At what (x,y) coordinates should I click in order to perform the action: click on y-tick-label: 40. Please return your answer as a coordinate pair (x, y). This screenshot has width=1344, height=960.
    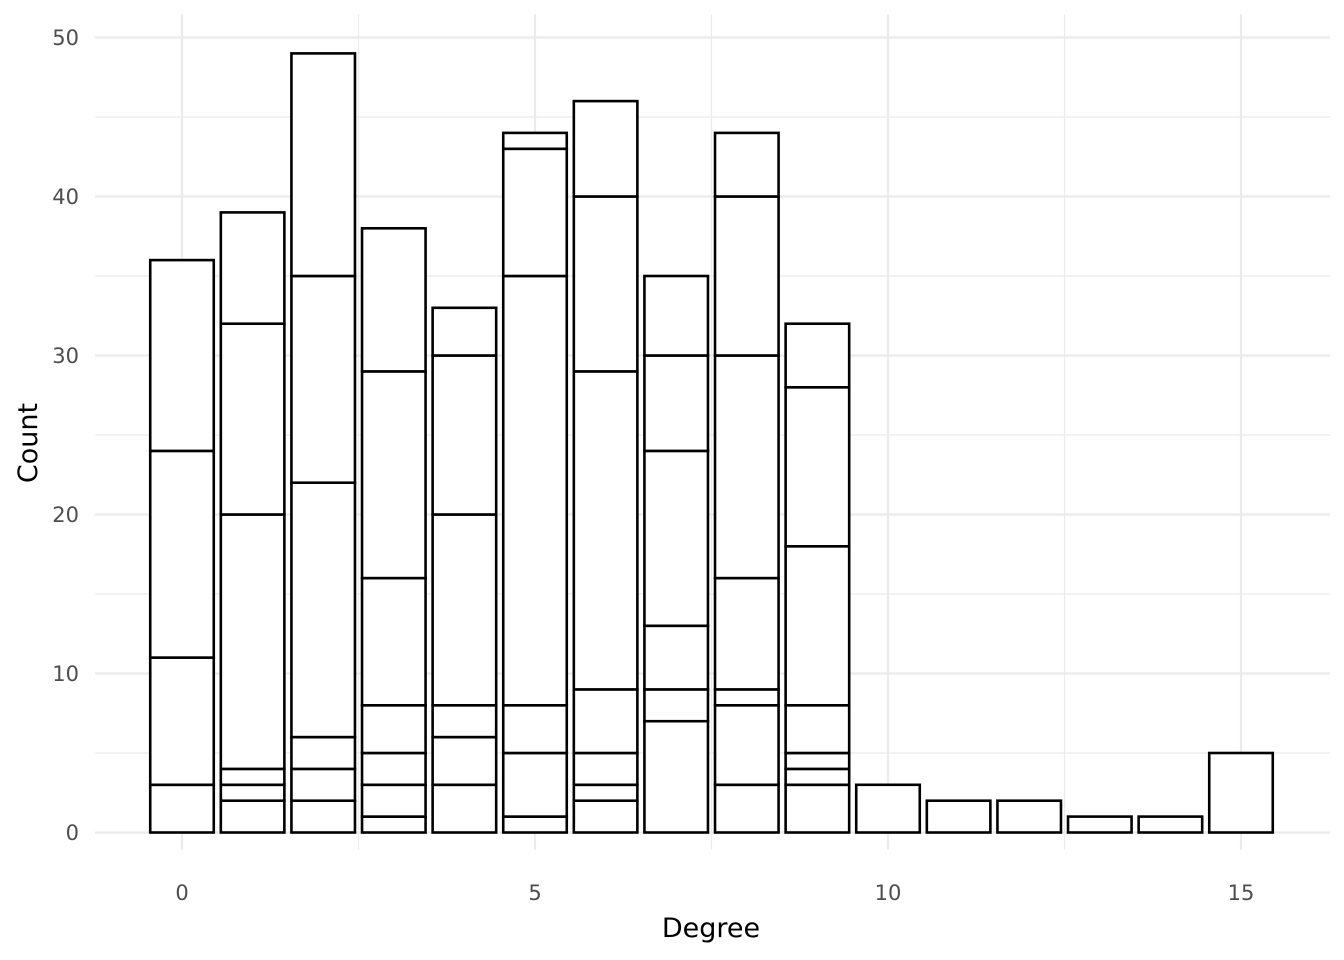
    Looking at the image, I should click on (65, 197).